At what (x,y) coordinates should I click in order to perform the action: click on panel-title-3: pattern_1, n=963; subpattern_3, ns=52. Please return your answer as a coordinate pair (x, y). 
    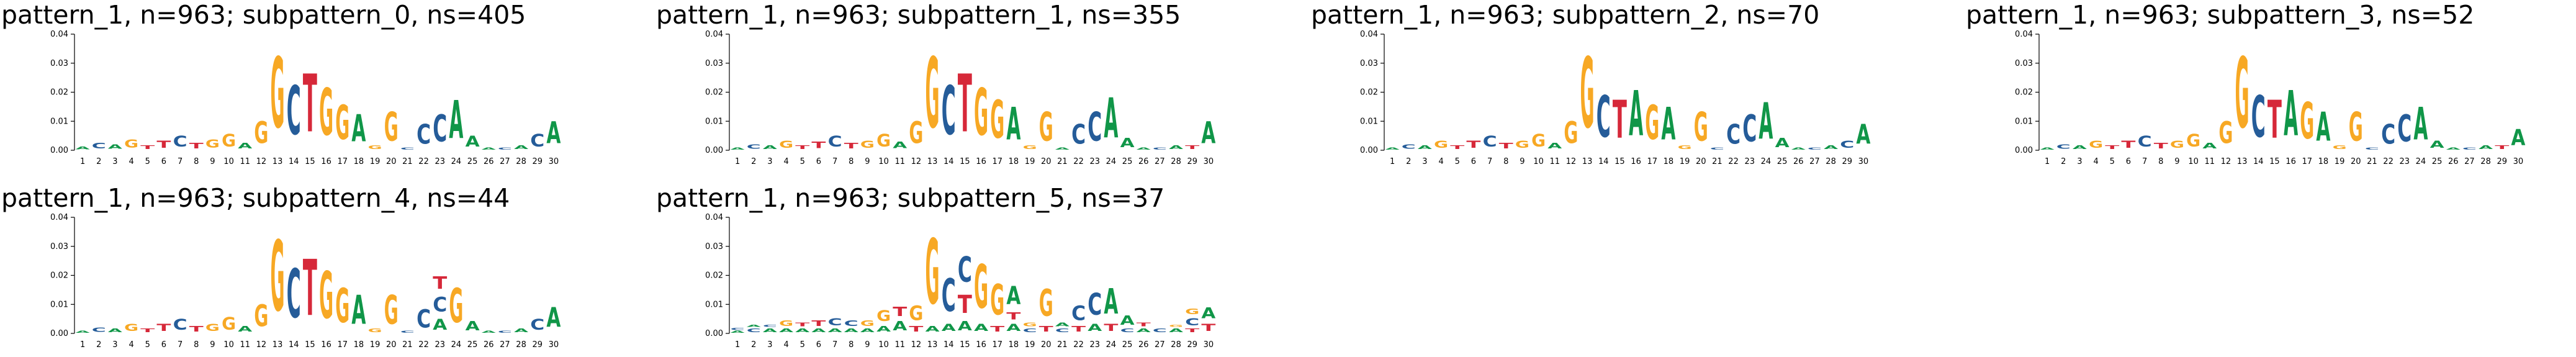
    Looking at the image, I should click on (2220, 15).